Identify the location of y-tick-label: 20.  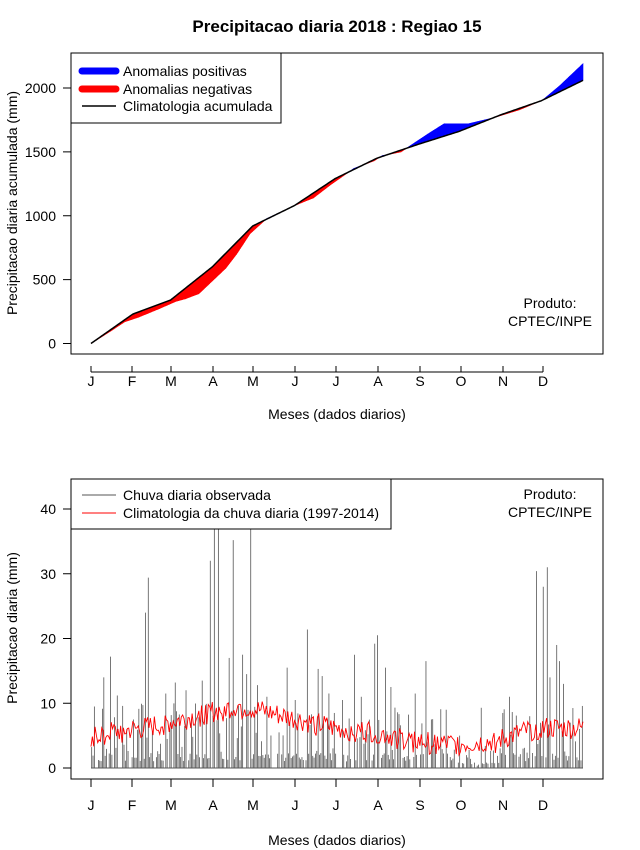
(48, 639).